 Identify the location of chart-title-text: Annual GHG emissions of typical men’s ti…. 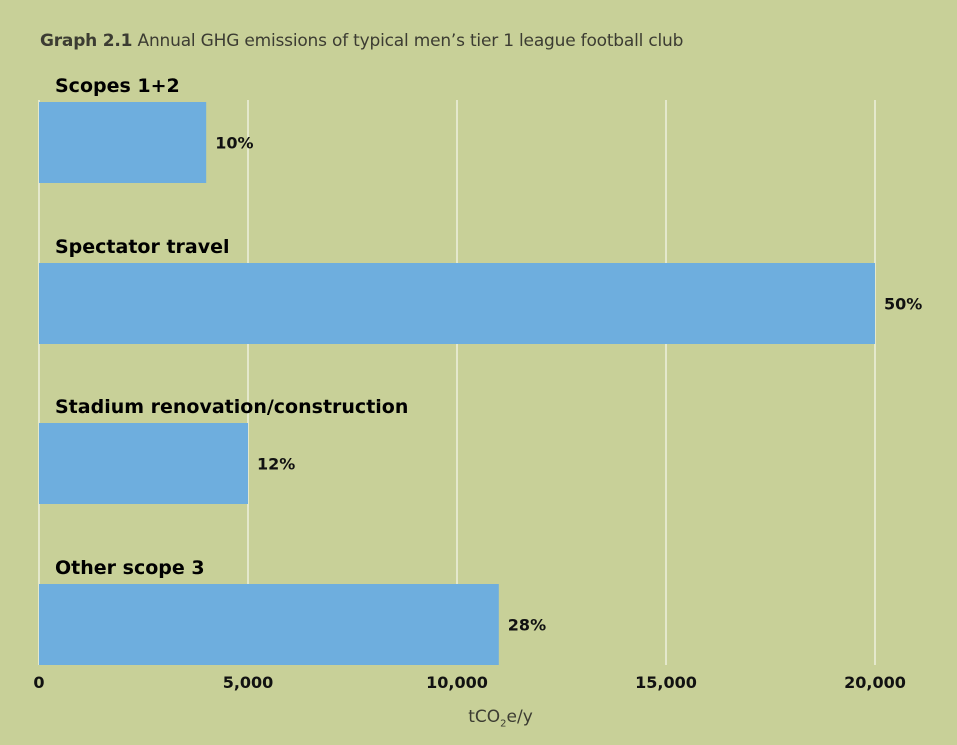
(410, 41).